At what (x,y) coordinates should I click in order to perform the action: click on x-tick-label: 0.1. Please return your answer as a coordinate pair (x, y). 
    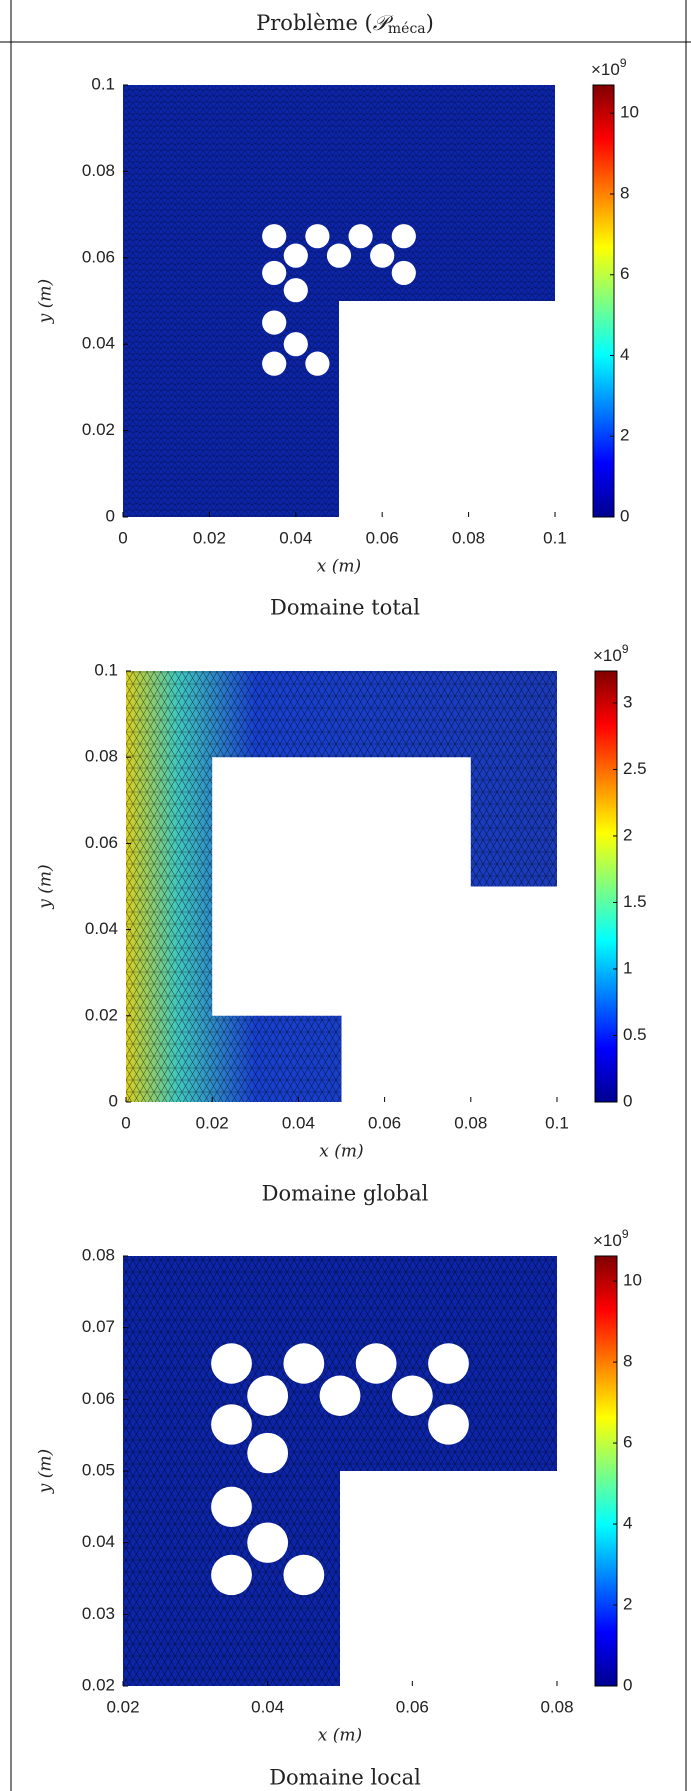
    Looking at the image, I should click on (557, 1122).